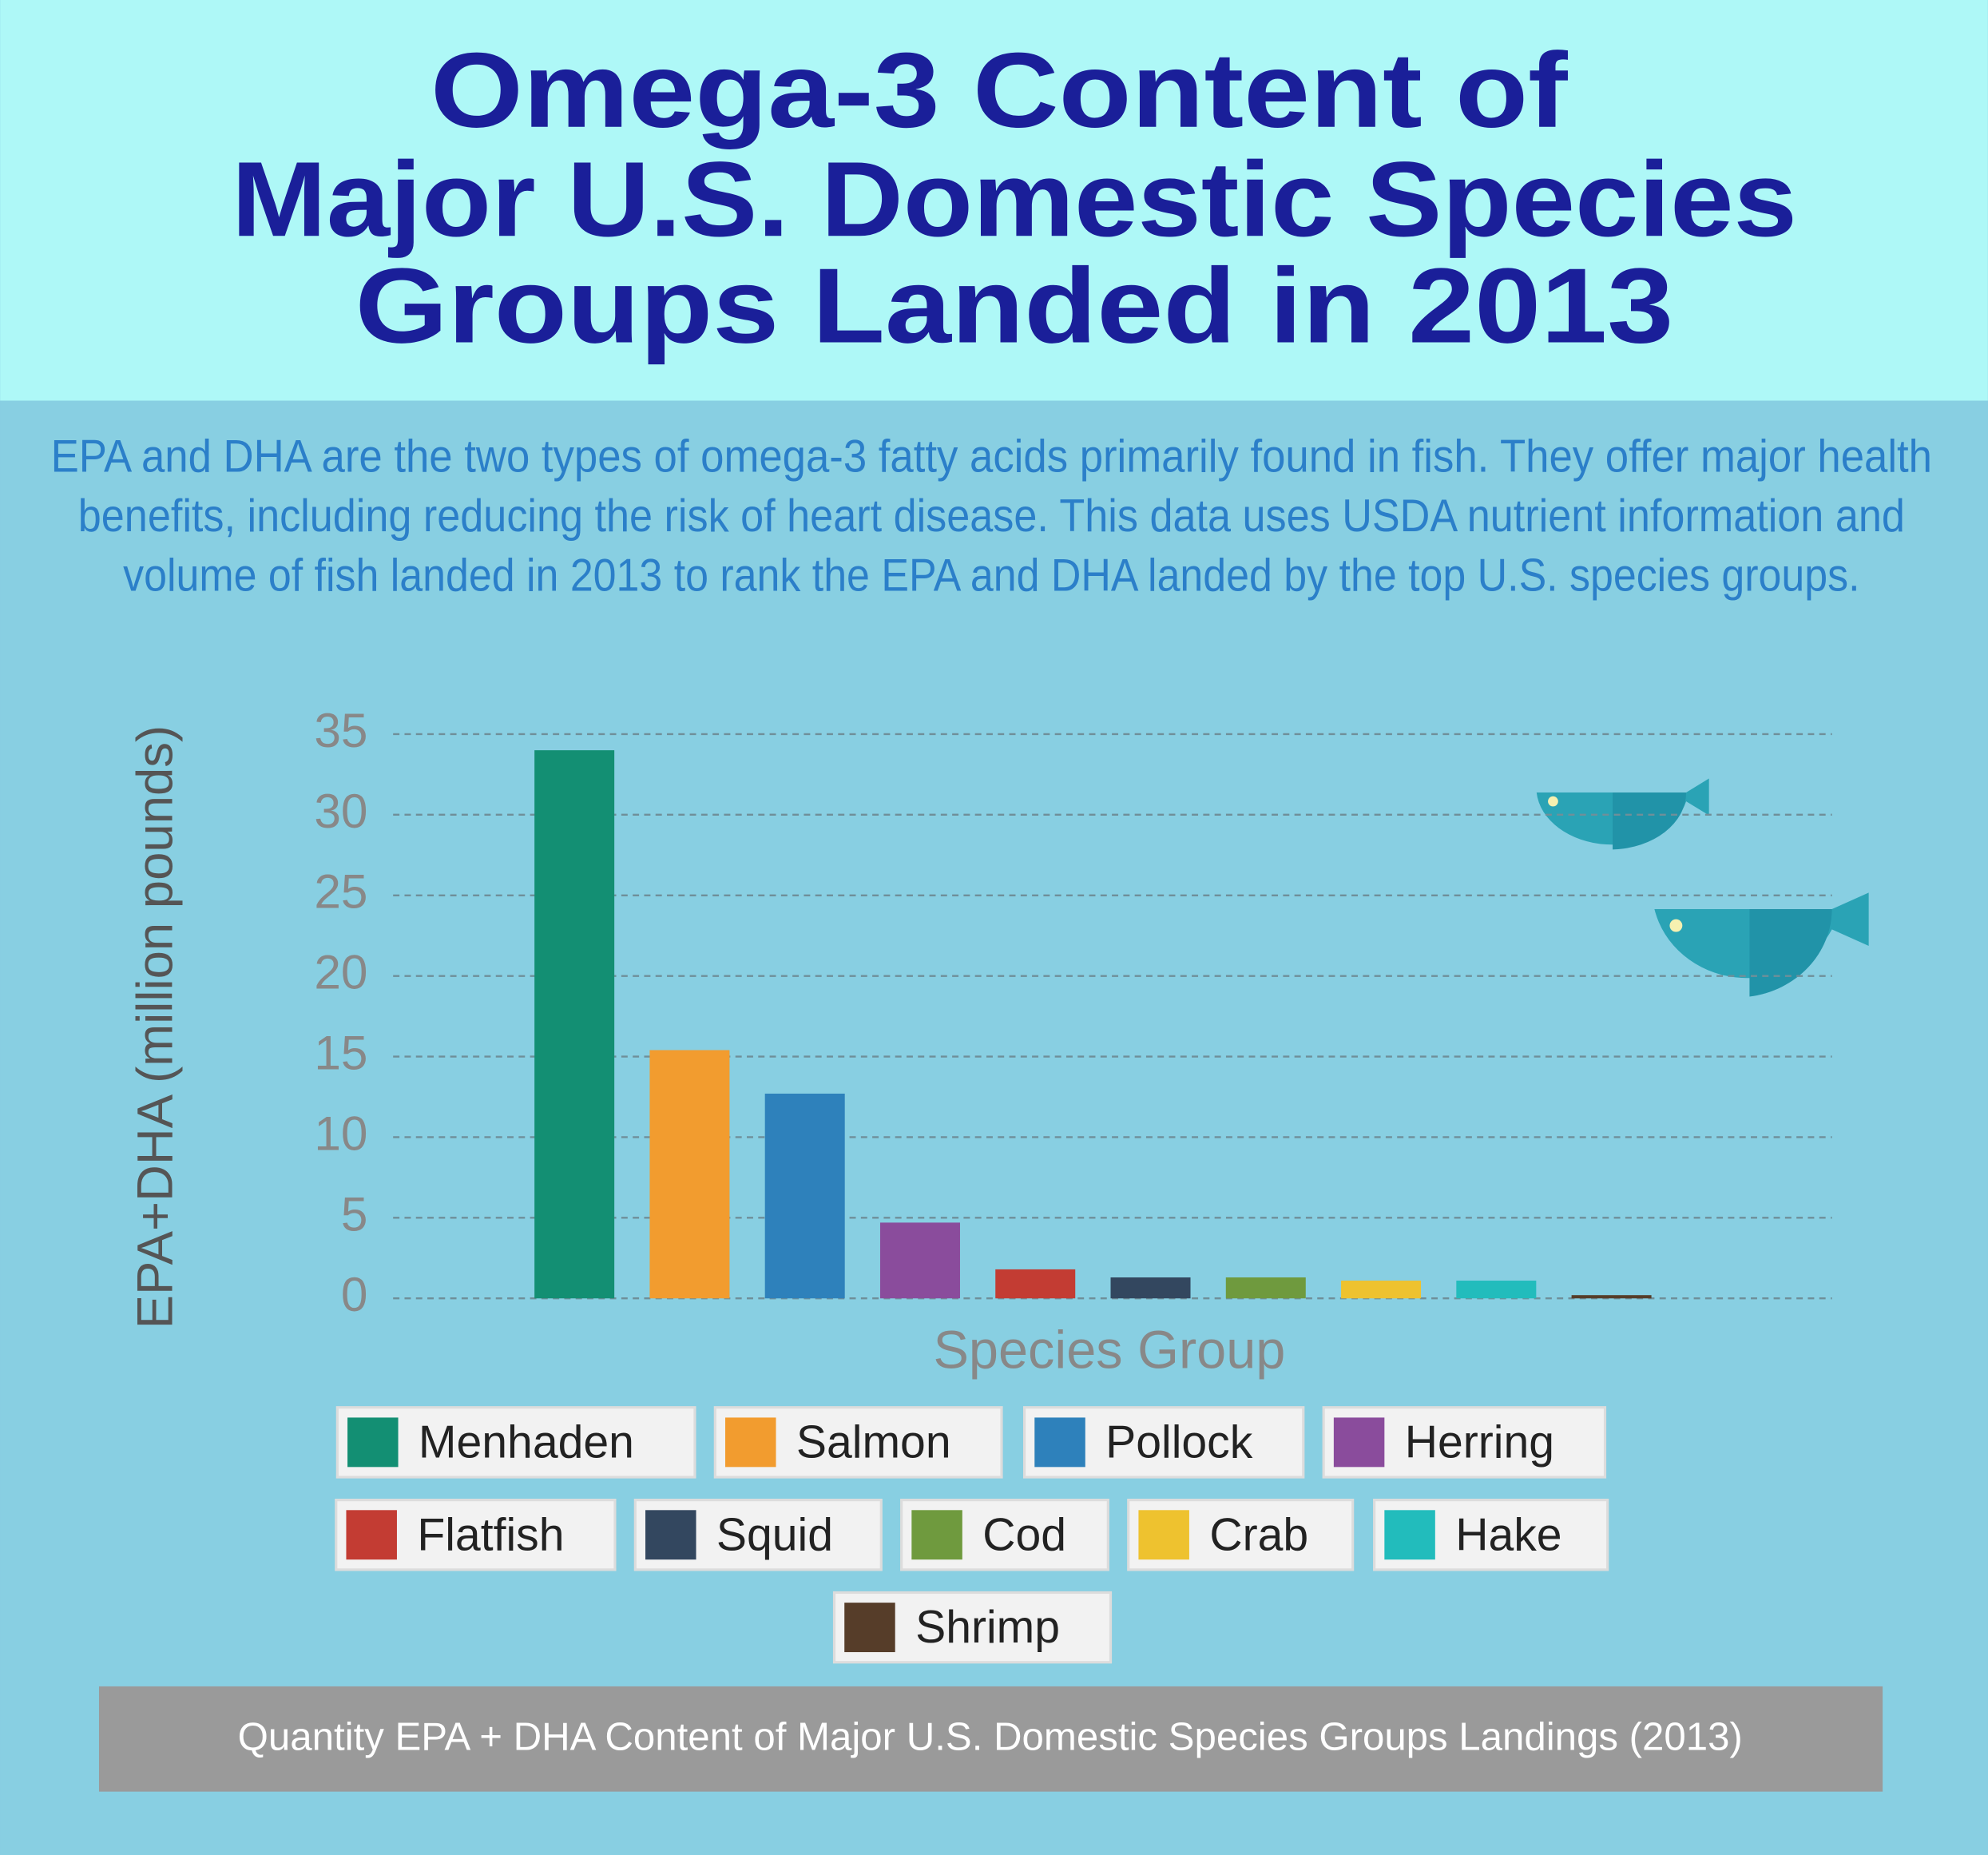 Image resolution: width=1988 pixels, height=1855 pixels. What do you see at coordinates (1258, 1534) in the screenshot?
I see `legend-label: Crab` at bounding box center [1258, 1534].